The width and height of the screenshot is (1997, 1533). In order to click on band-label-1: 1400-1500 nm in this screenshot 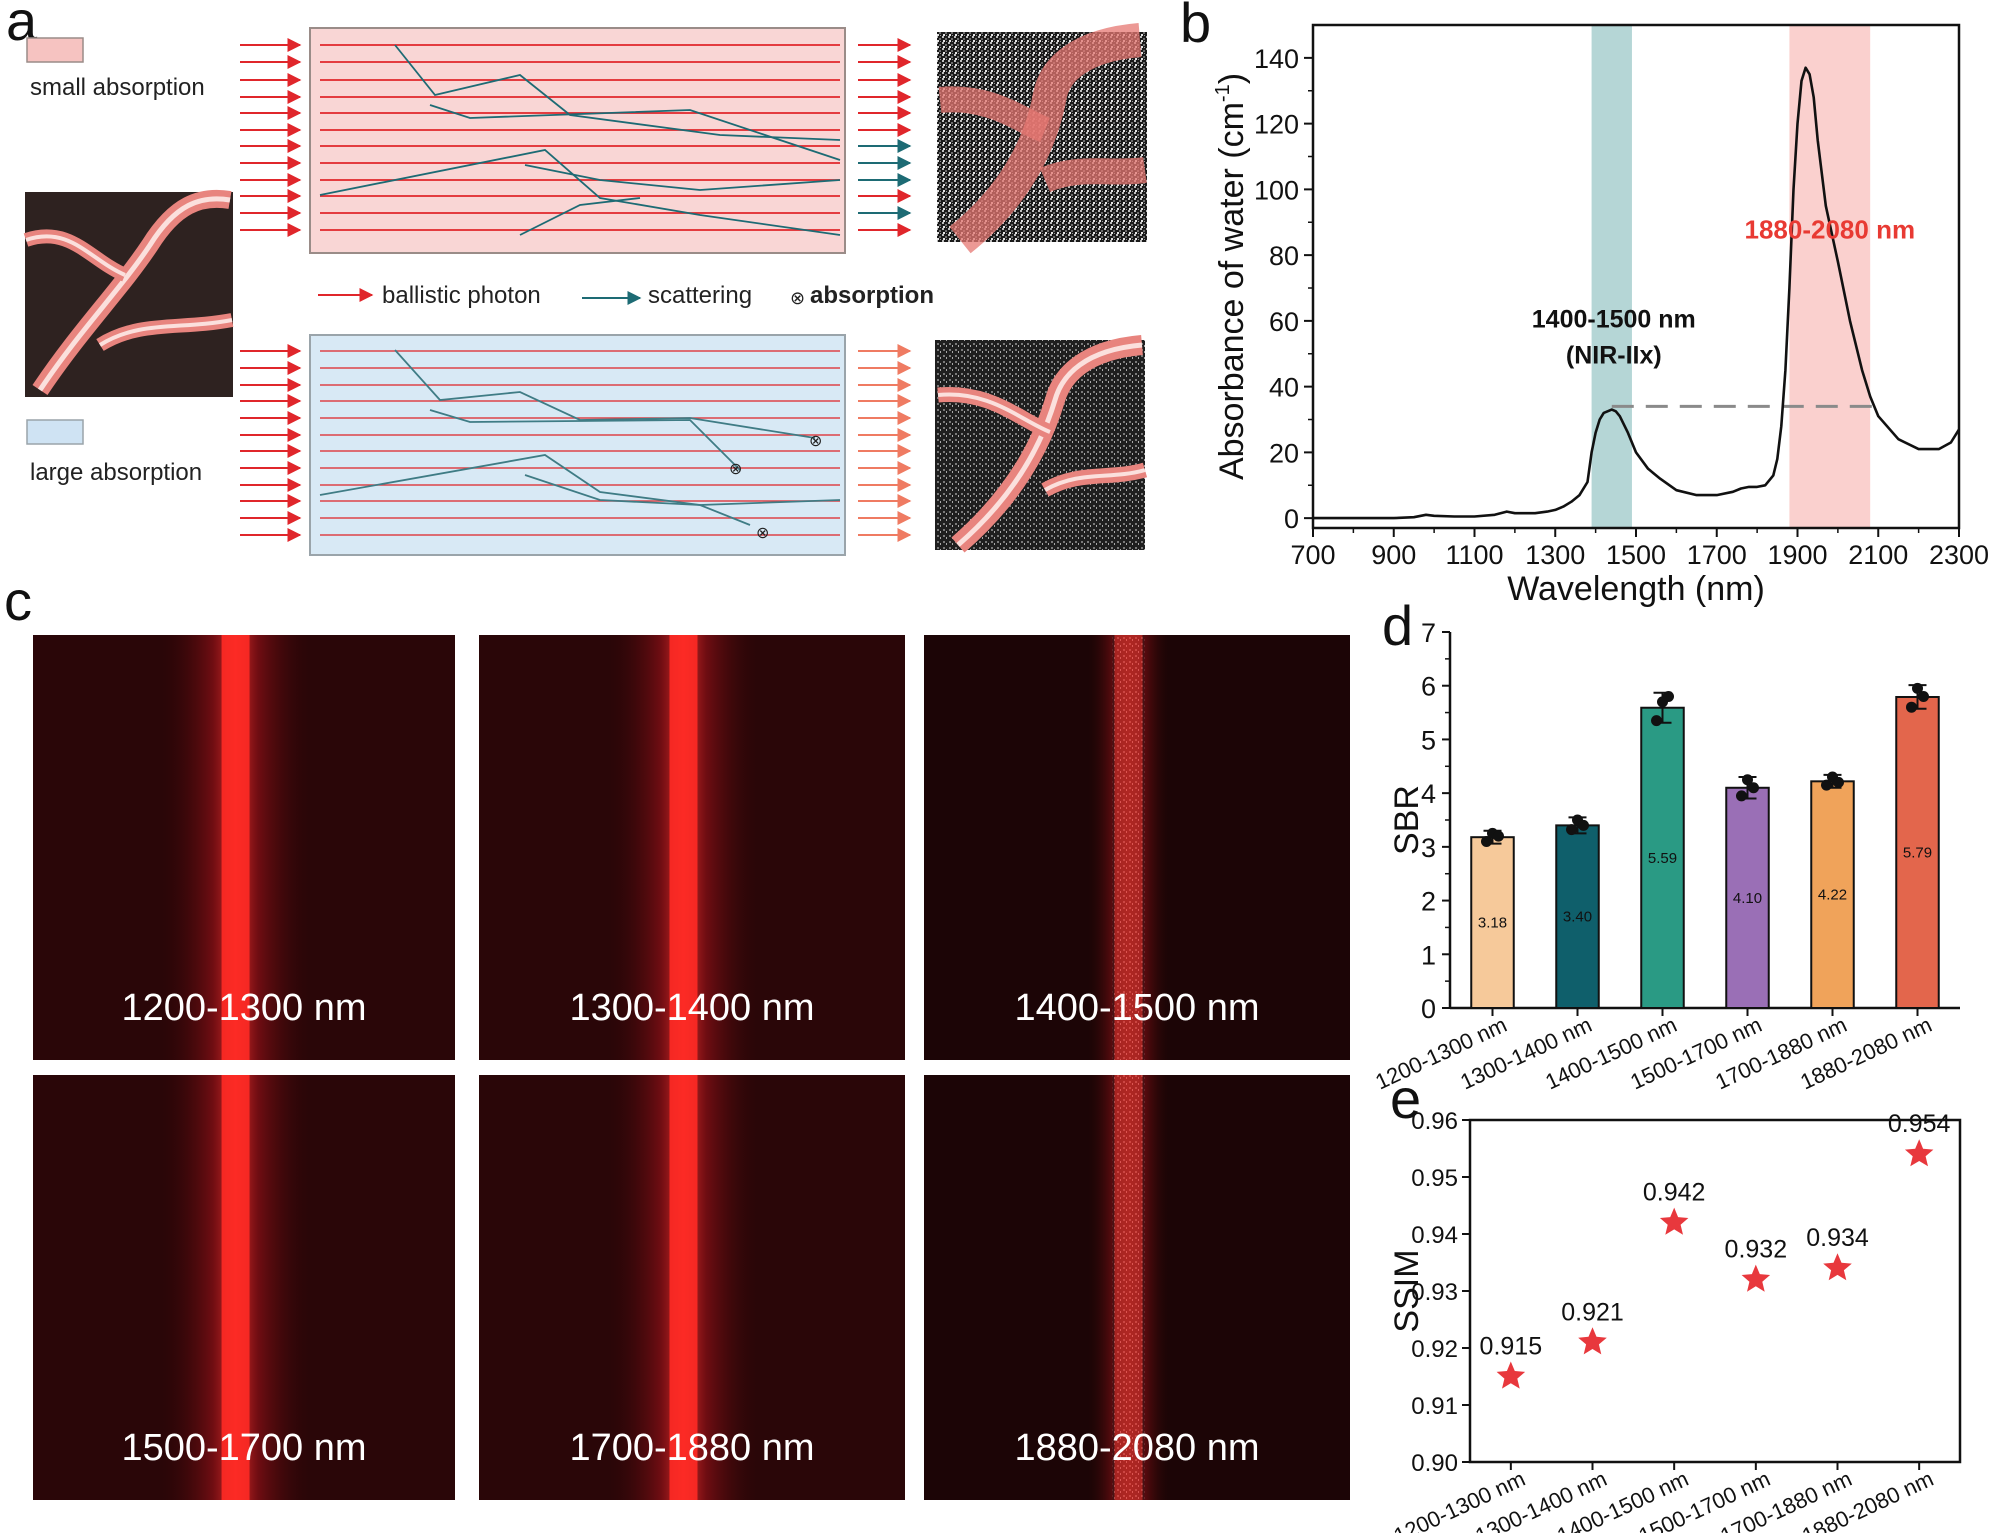, I will do `click(1614, 319)`.